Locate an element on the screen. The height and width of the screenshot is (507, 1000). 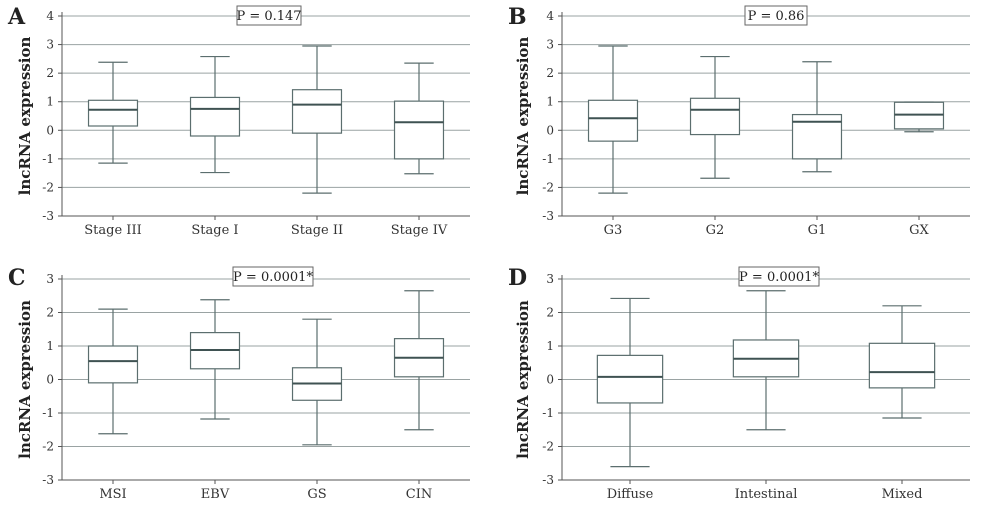
x-tick-label: GS is located at coordinates (316, 494).